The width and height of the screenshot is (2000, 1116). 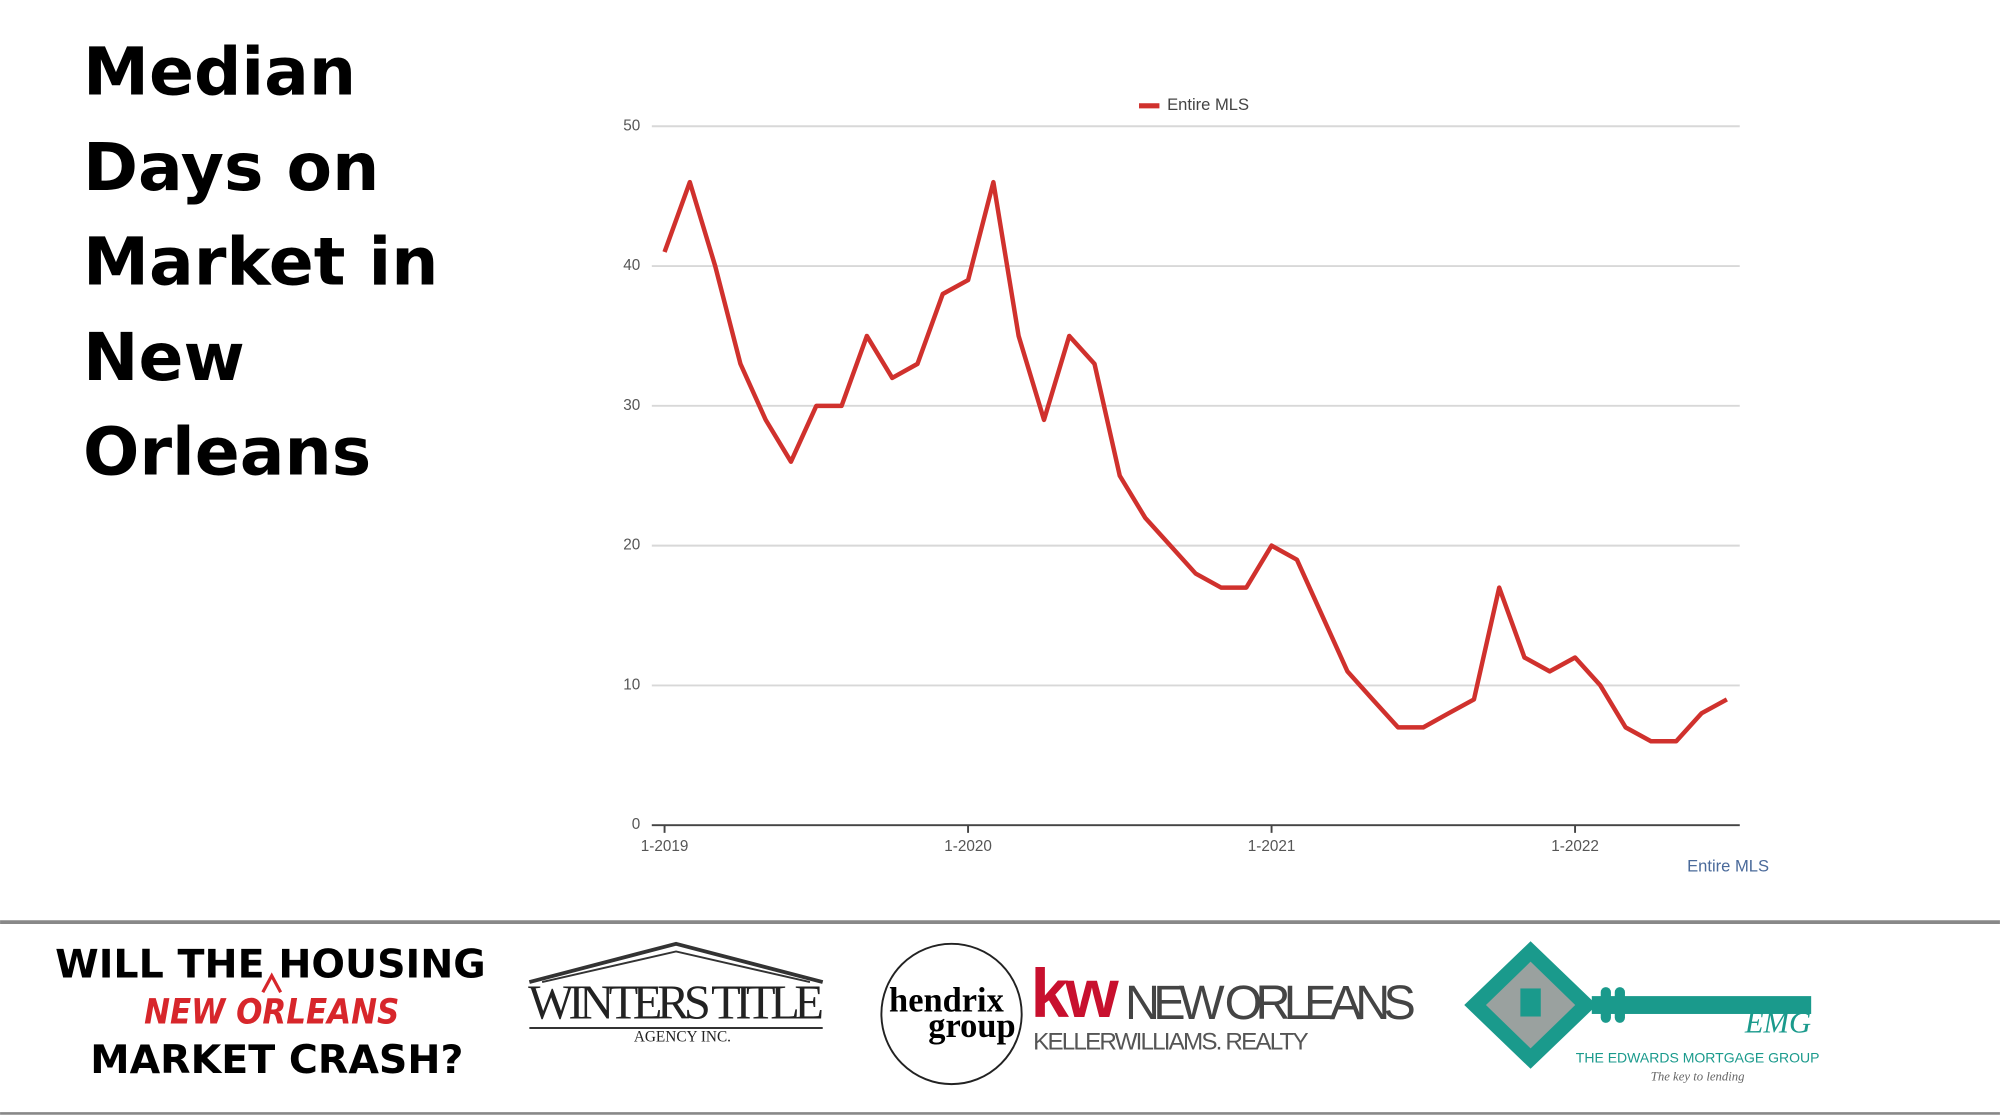 What do you see at coordinates (1698, 1057) in the screenshot?
I see `emg-name: THE EDWARDS MORTGAGE GROUP` at bounding box center [1698, 1057].